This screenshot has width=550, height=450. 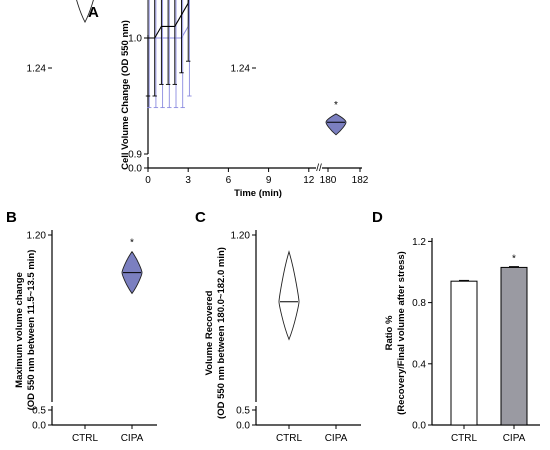 I want to click on panel-a-x-tick-label: 3, so click(x=188, y=180).